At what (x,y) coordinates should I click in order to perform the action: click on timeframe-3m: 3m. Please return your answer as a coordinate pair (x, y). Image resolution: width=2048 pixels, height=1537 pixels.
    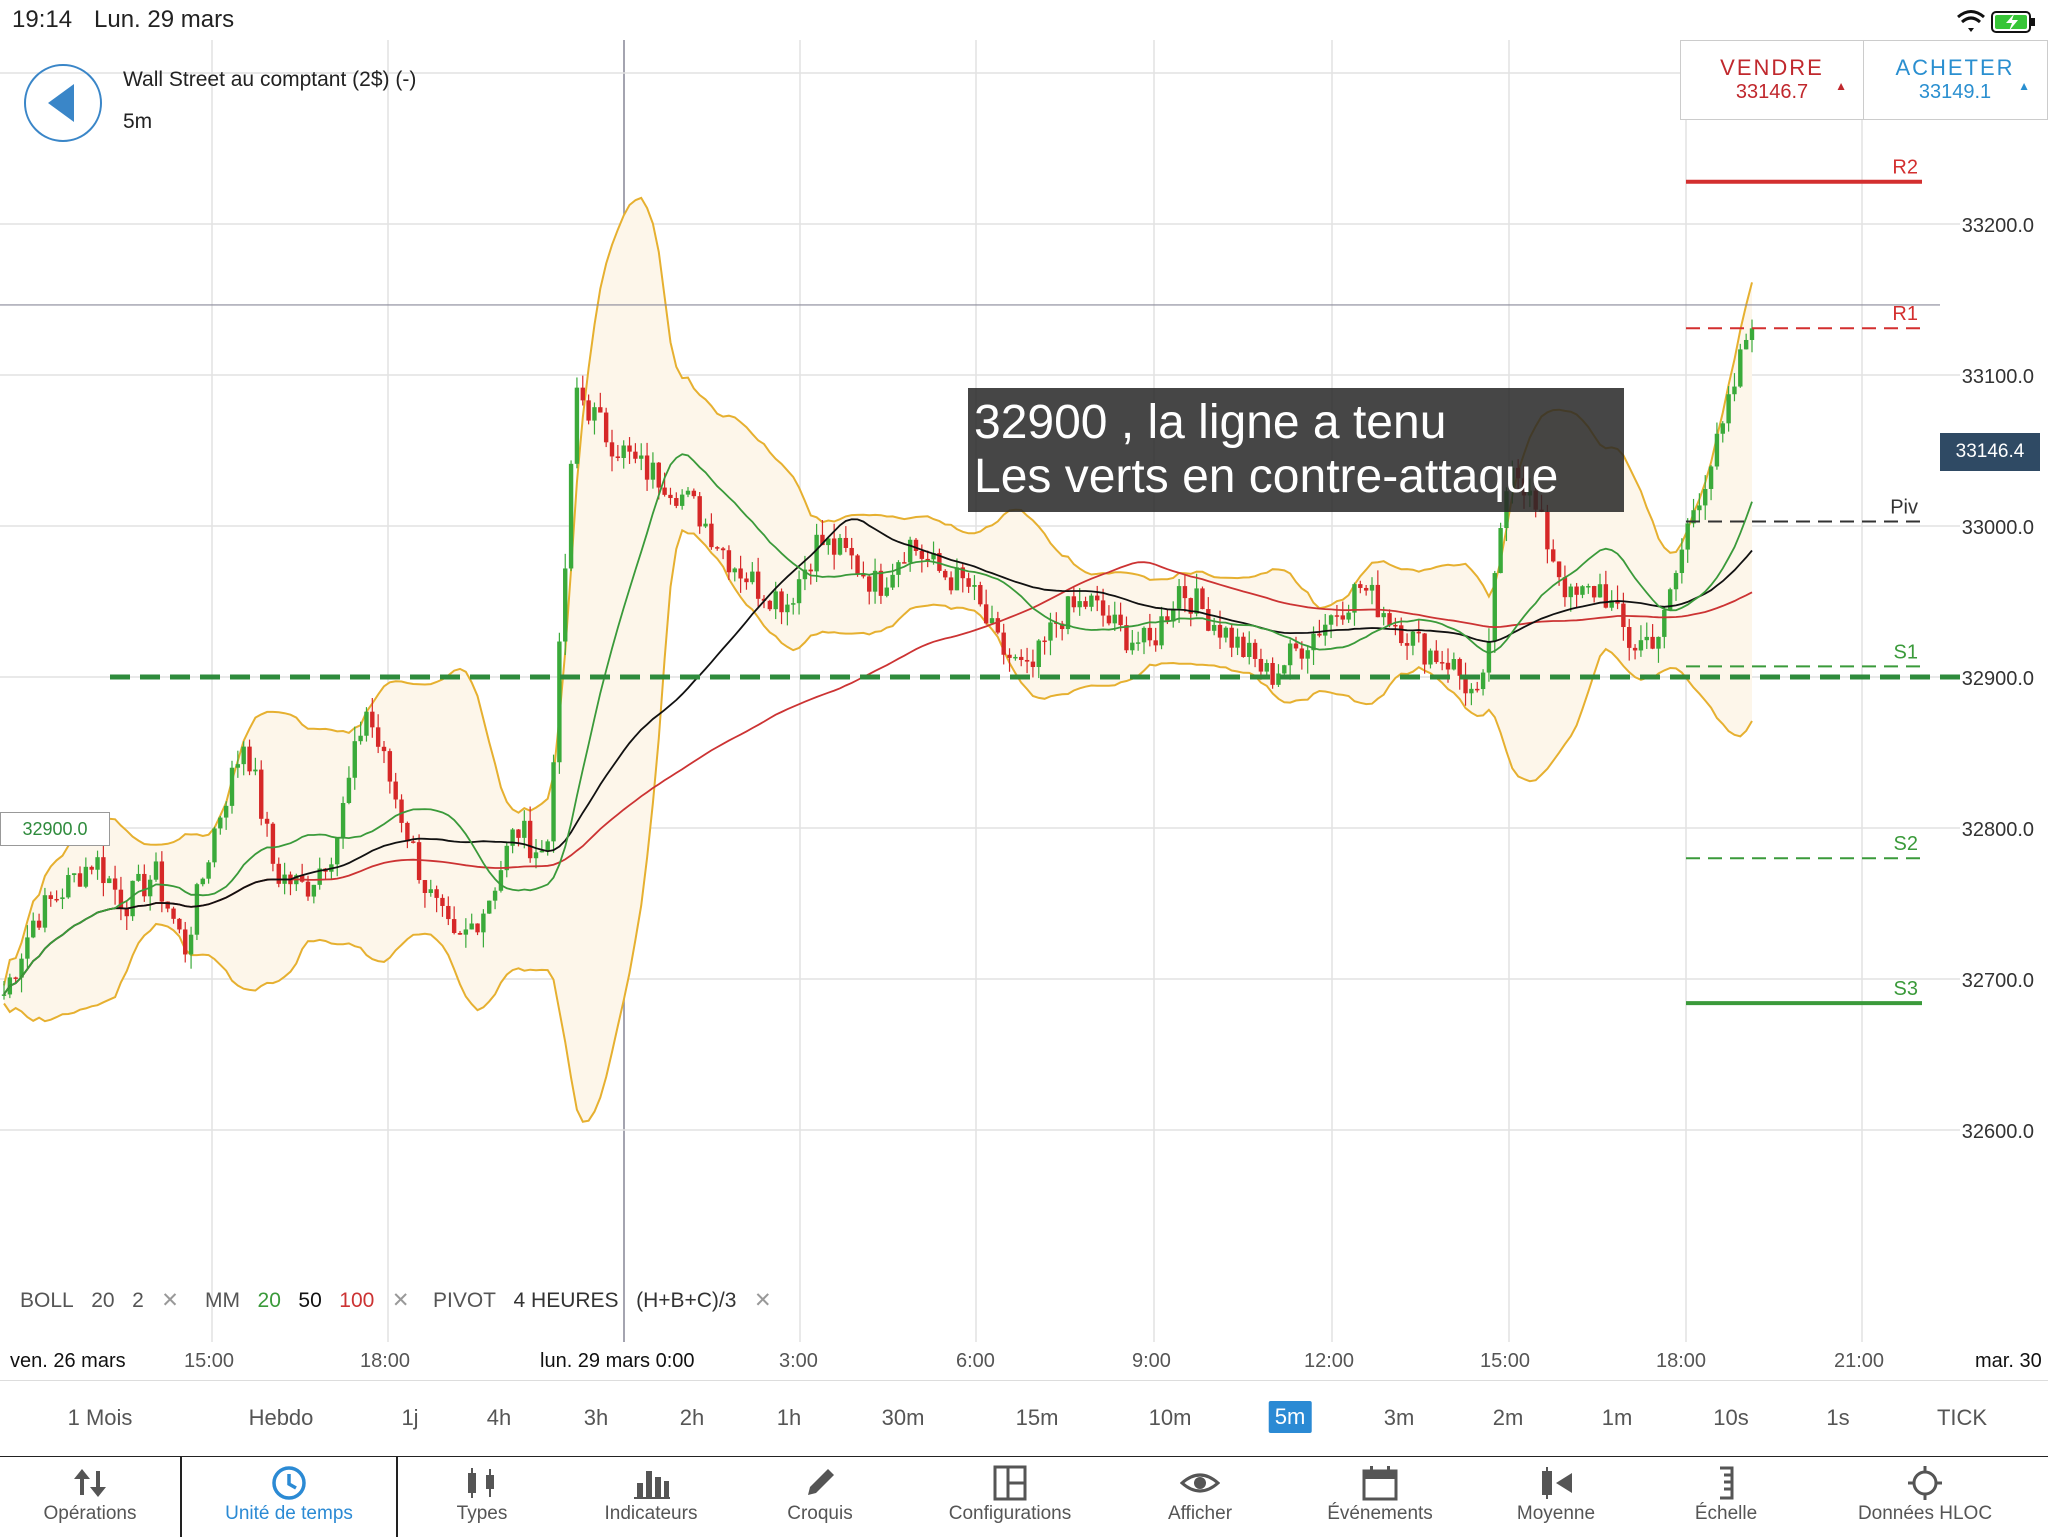
    Looking at the image, I should click on (1399, 1417).